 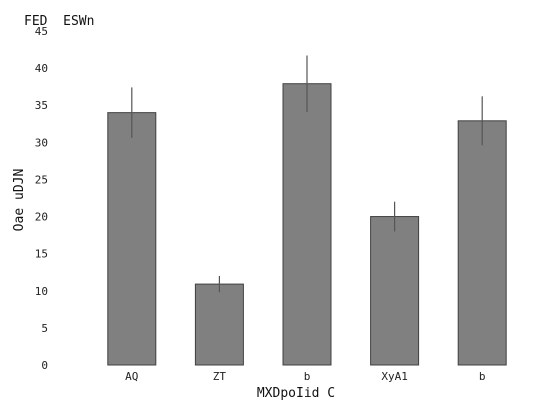 I want to click on y-tick-label: 20, so click(x=41, y=217).